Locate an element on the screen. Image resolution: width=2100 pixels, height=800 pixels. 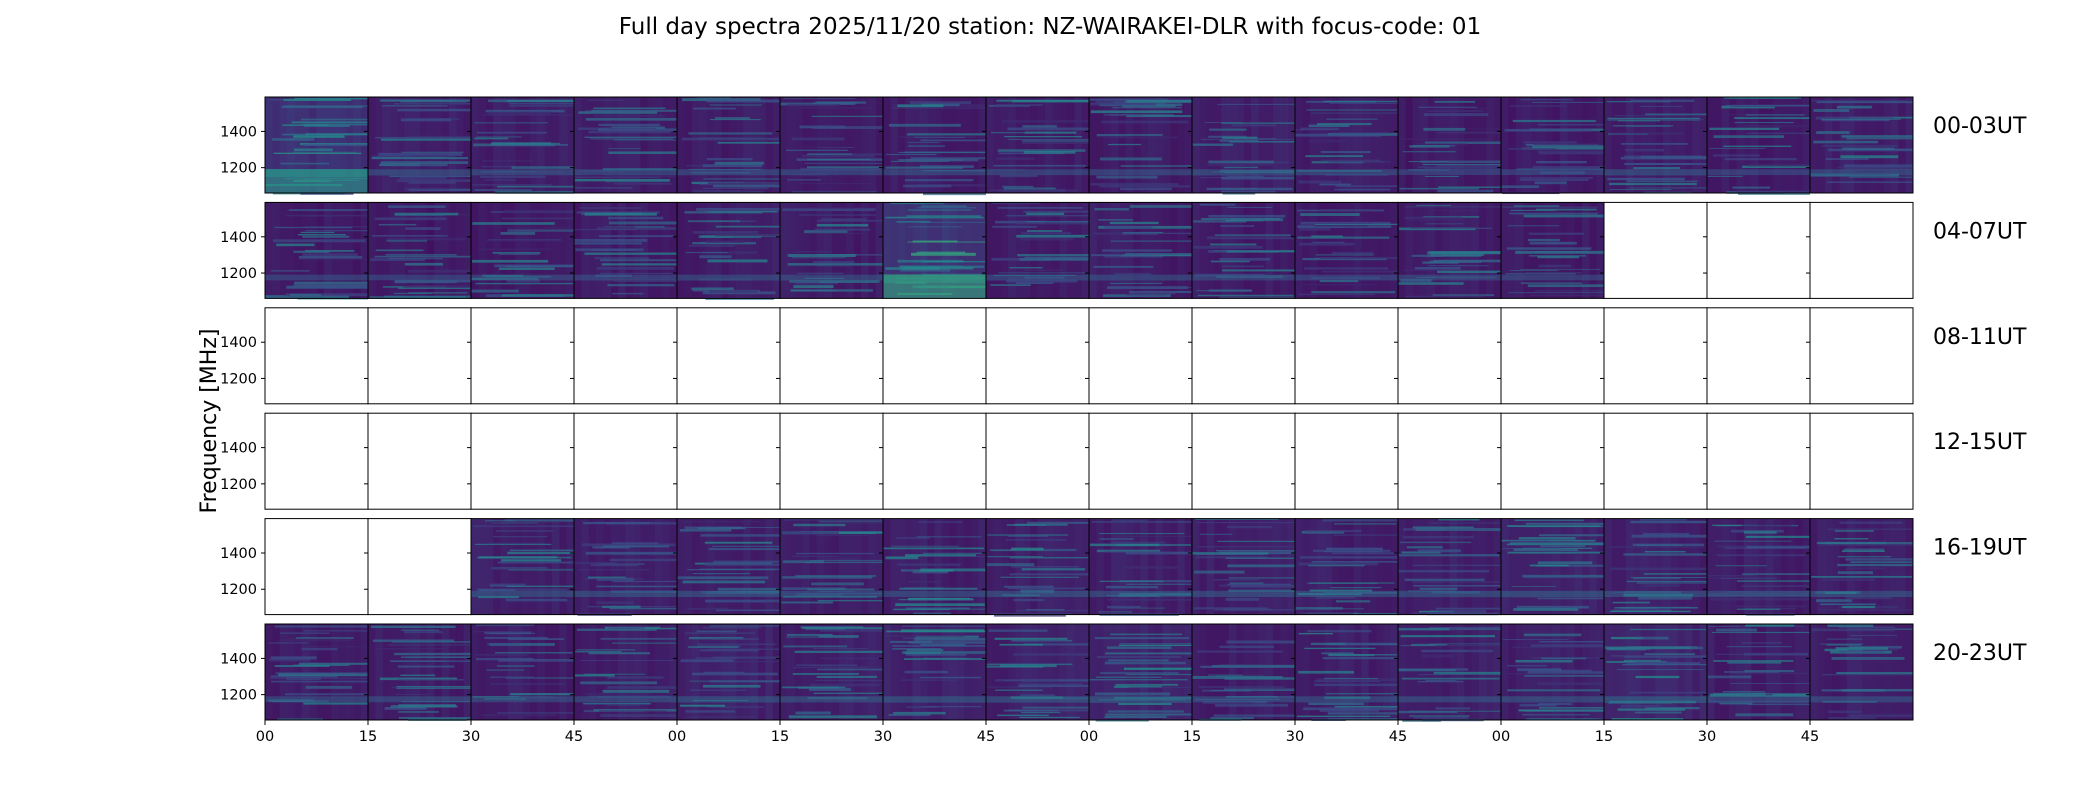
y-tick-label: 1400 is located at coordinates (238, 449).